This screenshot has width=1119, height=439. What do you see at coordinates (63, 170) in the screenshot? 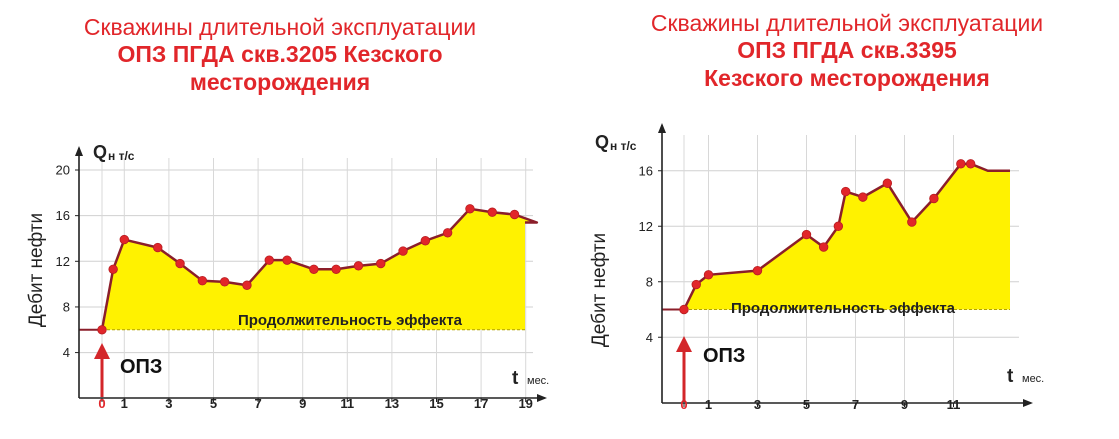
I see `y-tick-label: 20` at bounding box center [63, 170].